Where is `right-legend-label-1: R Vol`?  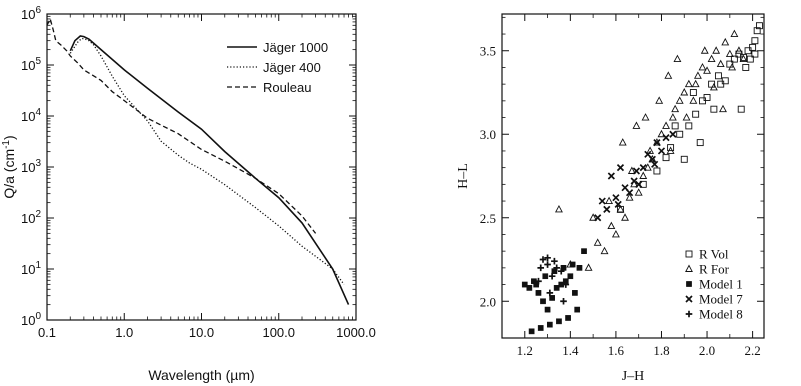 right-legend-label-1: R Vol is located at coordinates (714, 254).